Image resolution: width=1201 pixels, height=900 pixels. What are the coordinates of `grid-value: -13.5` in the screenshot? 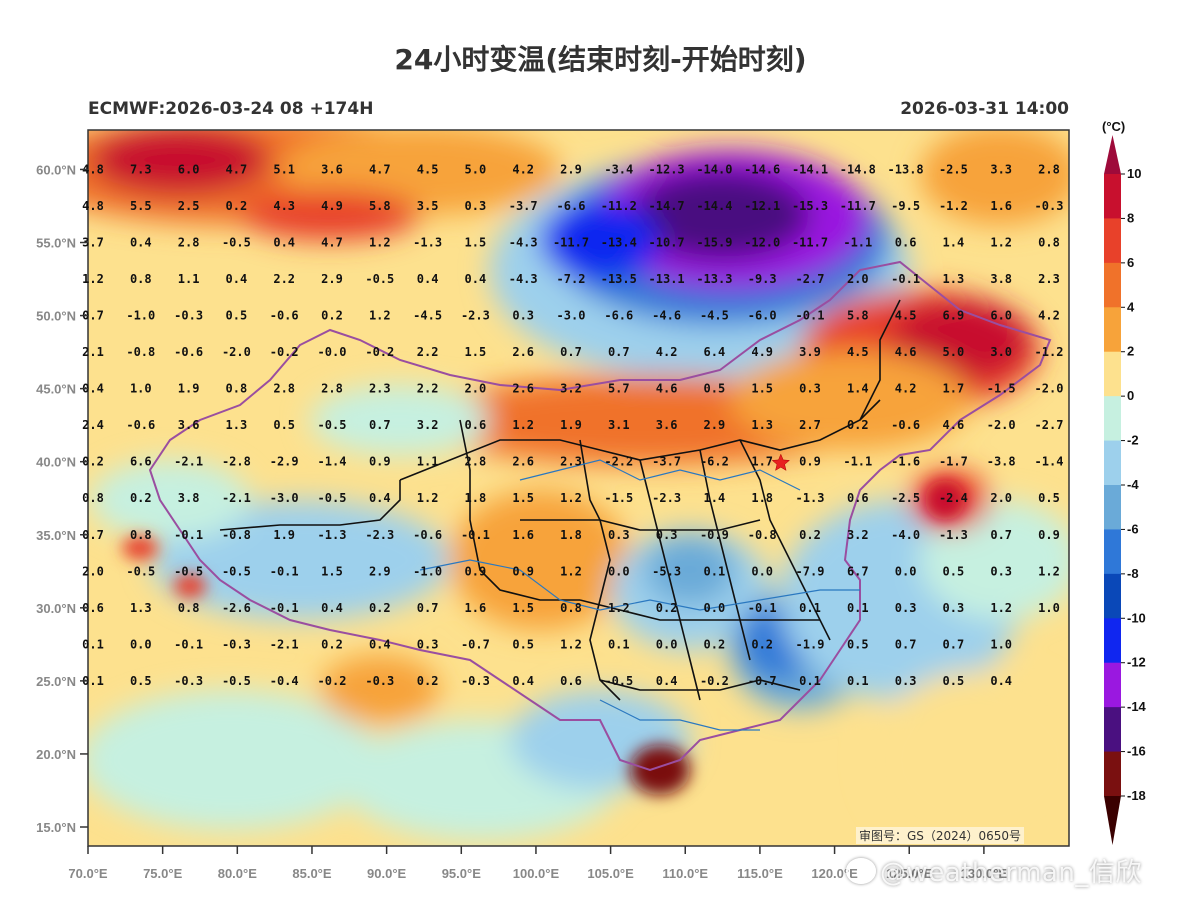 It's located at (619, 279).